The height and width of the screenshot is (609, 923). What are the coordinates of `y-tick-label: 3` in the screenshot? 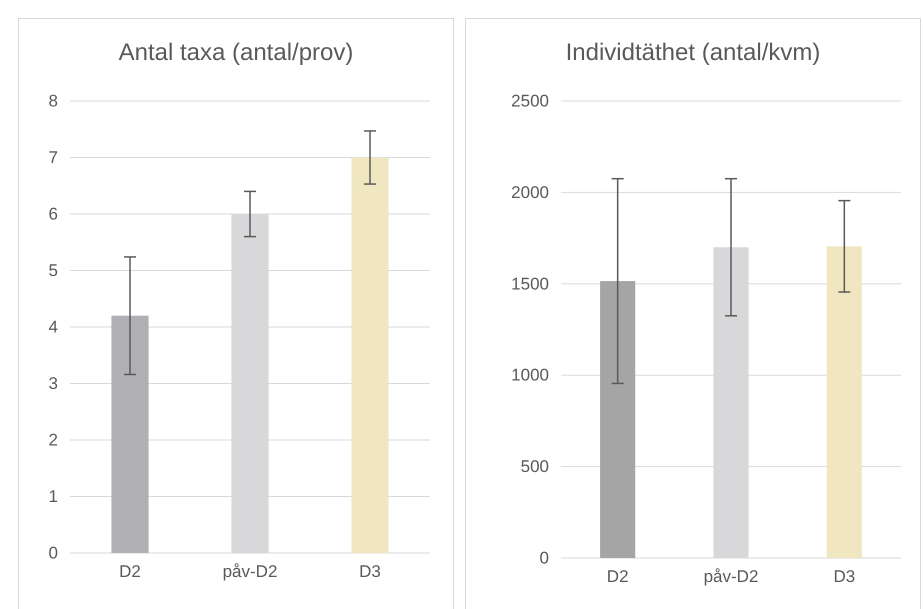 It's located at (53, 383).